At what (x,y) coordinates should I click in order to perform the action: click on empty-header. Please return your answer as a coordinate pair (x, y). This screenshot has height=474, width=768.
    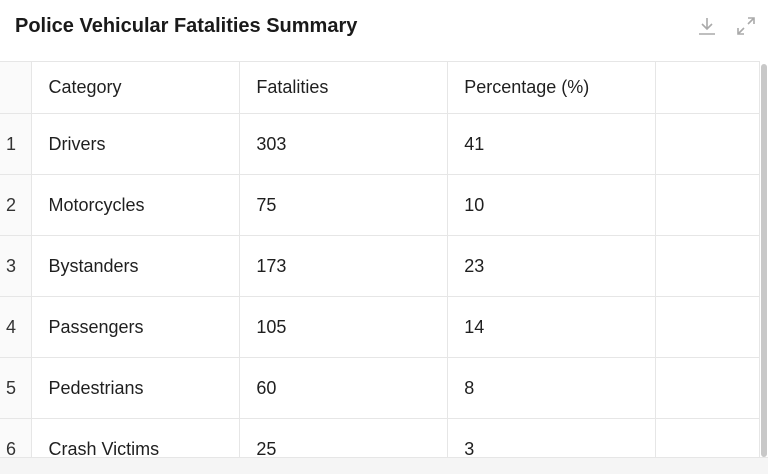
    Looking at the image, I should click on (707, 88).